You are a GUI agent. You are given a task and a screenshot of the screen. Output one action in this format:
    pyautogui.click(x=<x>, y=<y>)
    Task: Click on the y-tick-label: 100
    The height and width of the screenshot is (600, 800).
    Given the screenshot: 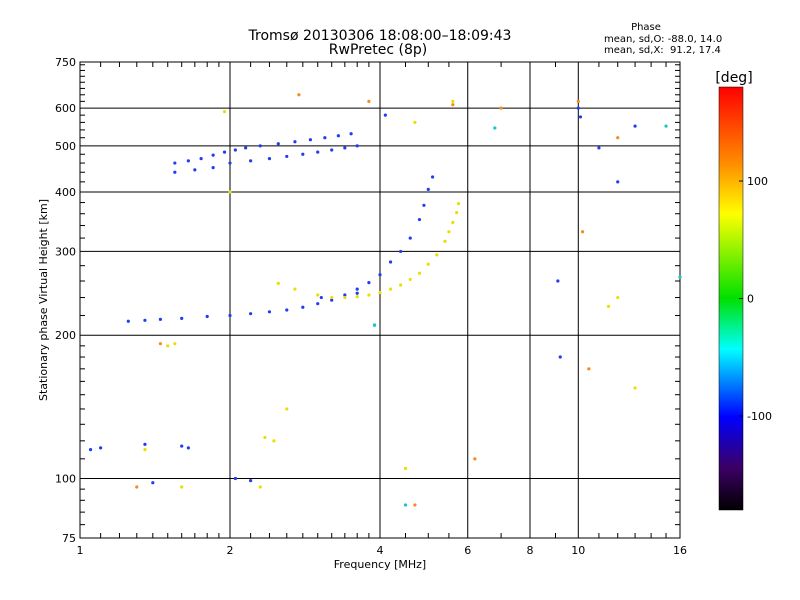 What is the action you would take?
    pyautogui.click(x=65, y=479)
    